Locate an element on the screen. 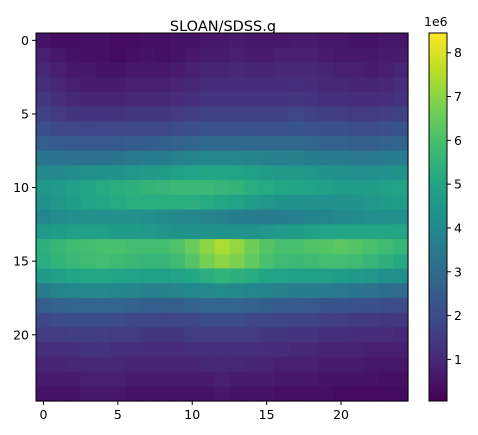 The width and height of the screenshot is (478, 435). colorbar-tick-label: 2 is located at coordinates (458, 315).